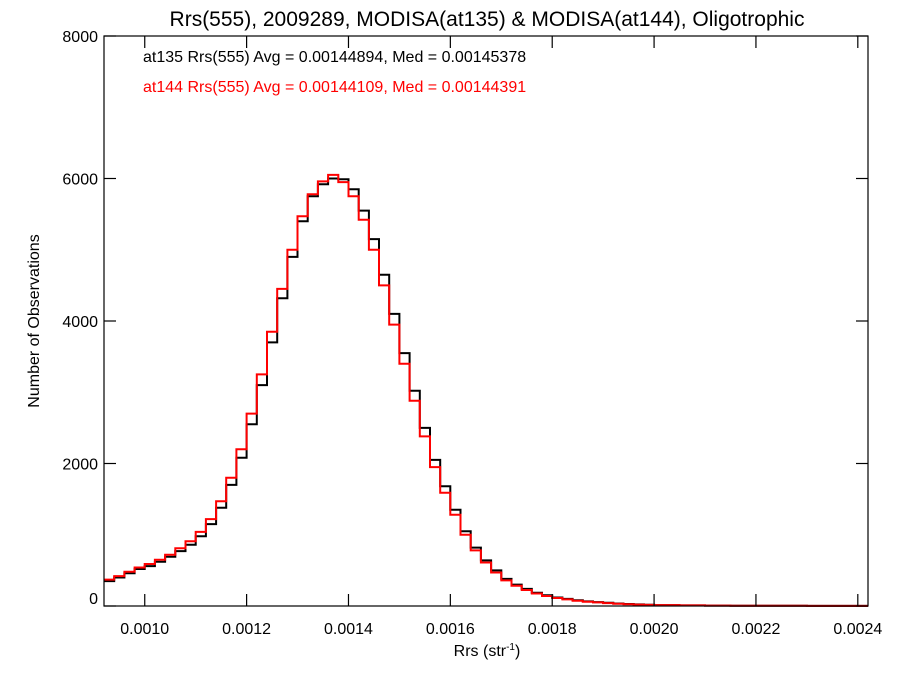 The height and width of the screenshot is (675, 900). Describe the element at coordinates (246, 629) in the screenshot. I see `x-tick-label: 0.0012` at that location.